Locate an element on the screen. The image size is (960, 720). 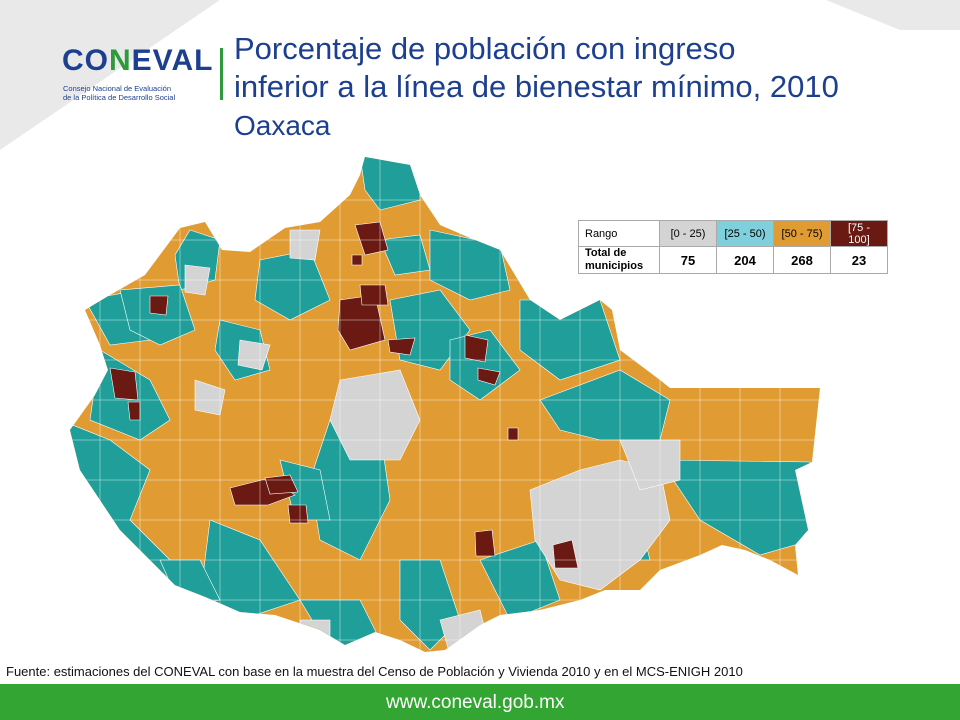
legend-range-3: [75 - 100] is located at coordinates (859, 233).